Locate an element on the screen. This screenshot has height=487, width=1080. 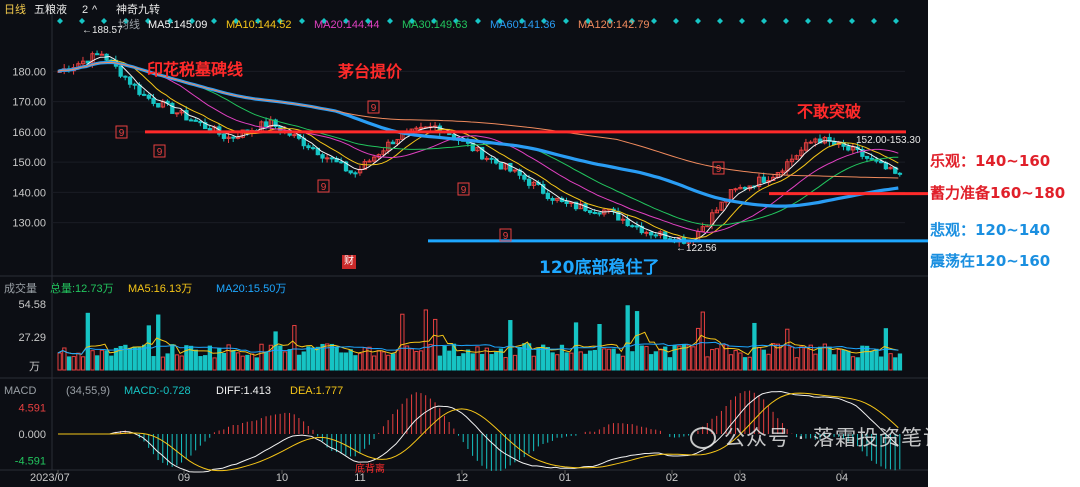
watermark-text: 公众号 · 落霜投资笔记 is located at coordinates (826, 438).